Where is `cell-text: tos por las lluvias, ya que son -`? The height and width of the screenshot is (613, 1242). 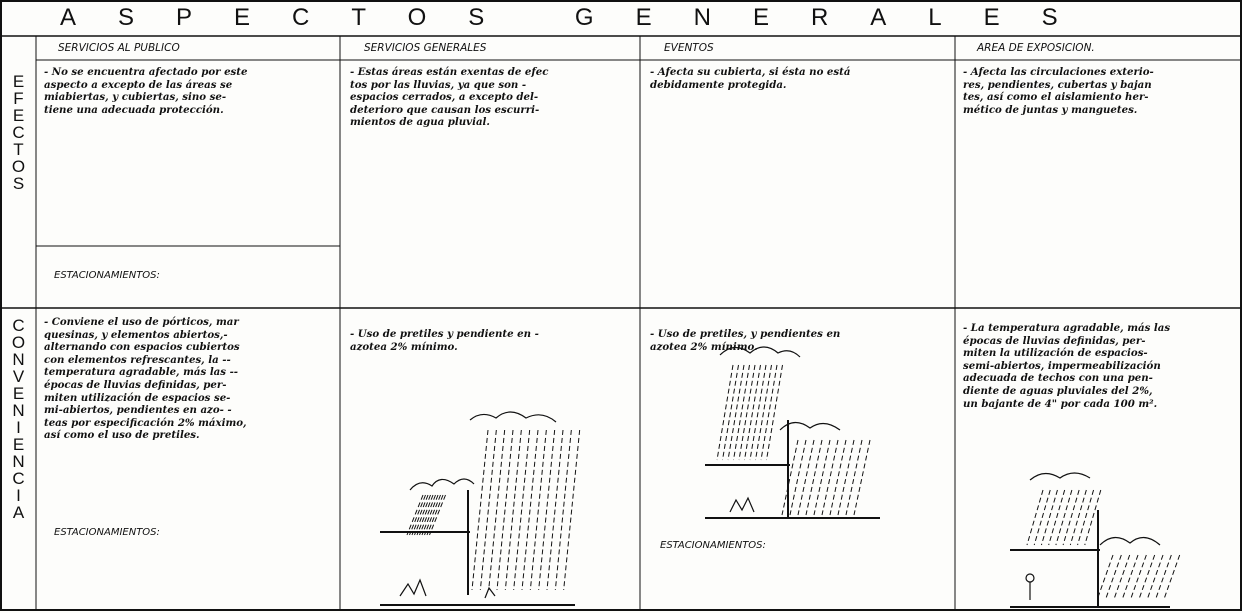
cell-text: tos por las lluvias, ya que son - is located at coordinates (438, 84).